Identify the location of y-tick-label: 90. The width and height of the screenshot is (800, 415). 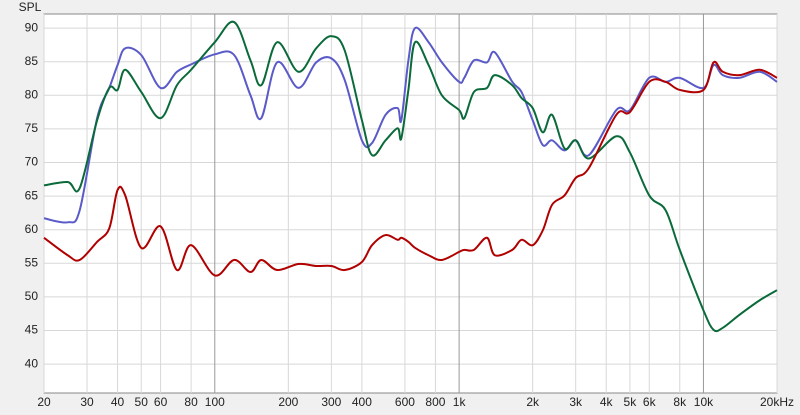
(32, 27).